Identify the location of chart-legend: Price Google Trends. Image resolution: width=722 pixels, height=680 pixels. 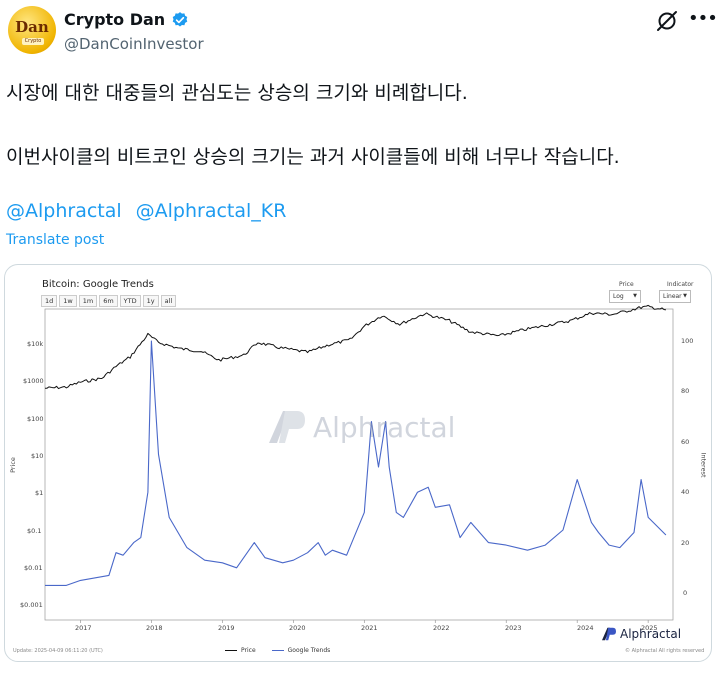
(277, 650).